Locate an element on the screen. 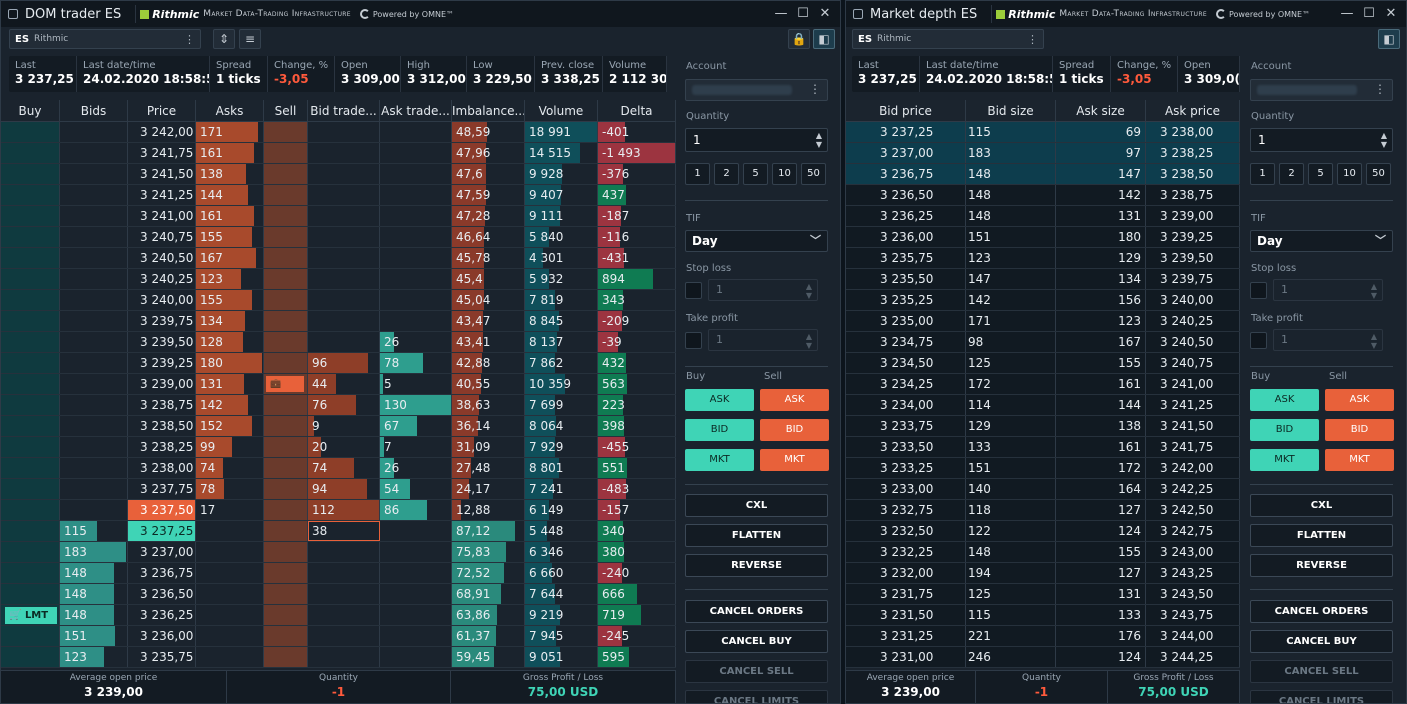  cell-bids: 148 is located at coordinates (94, 615).